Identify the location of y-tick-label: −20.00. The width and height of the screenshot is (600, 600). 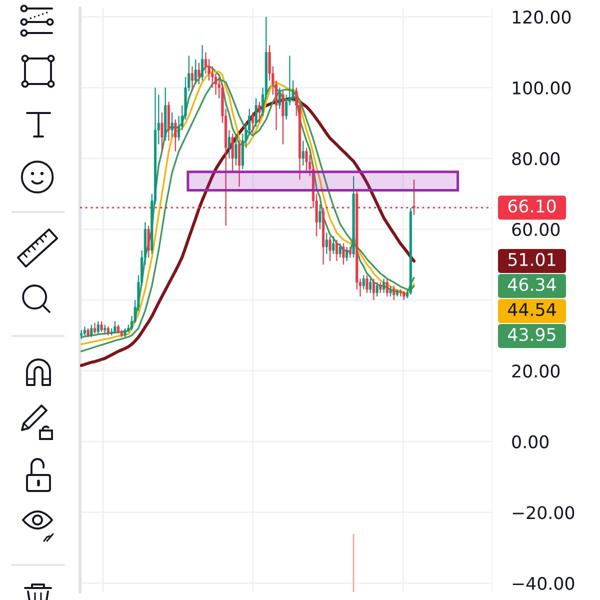
(543, 513).